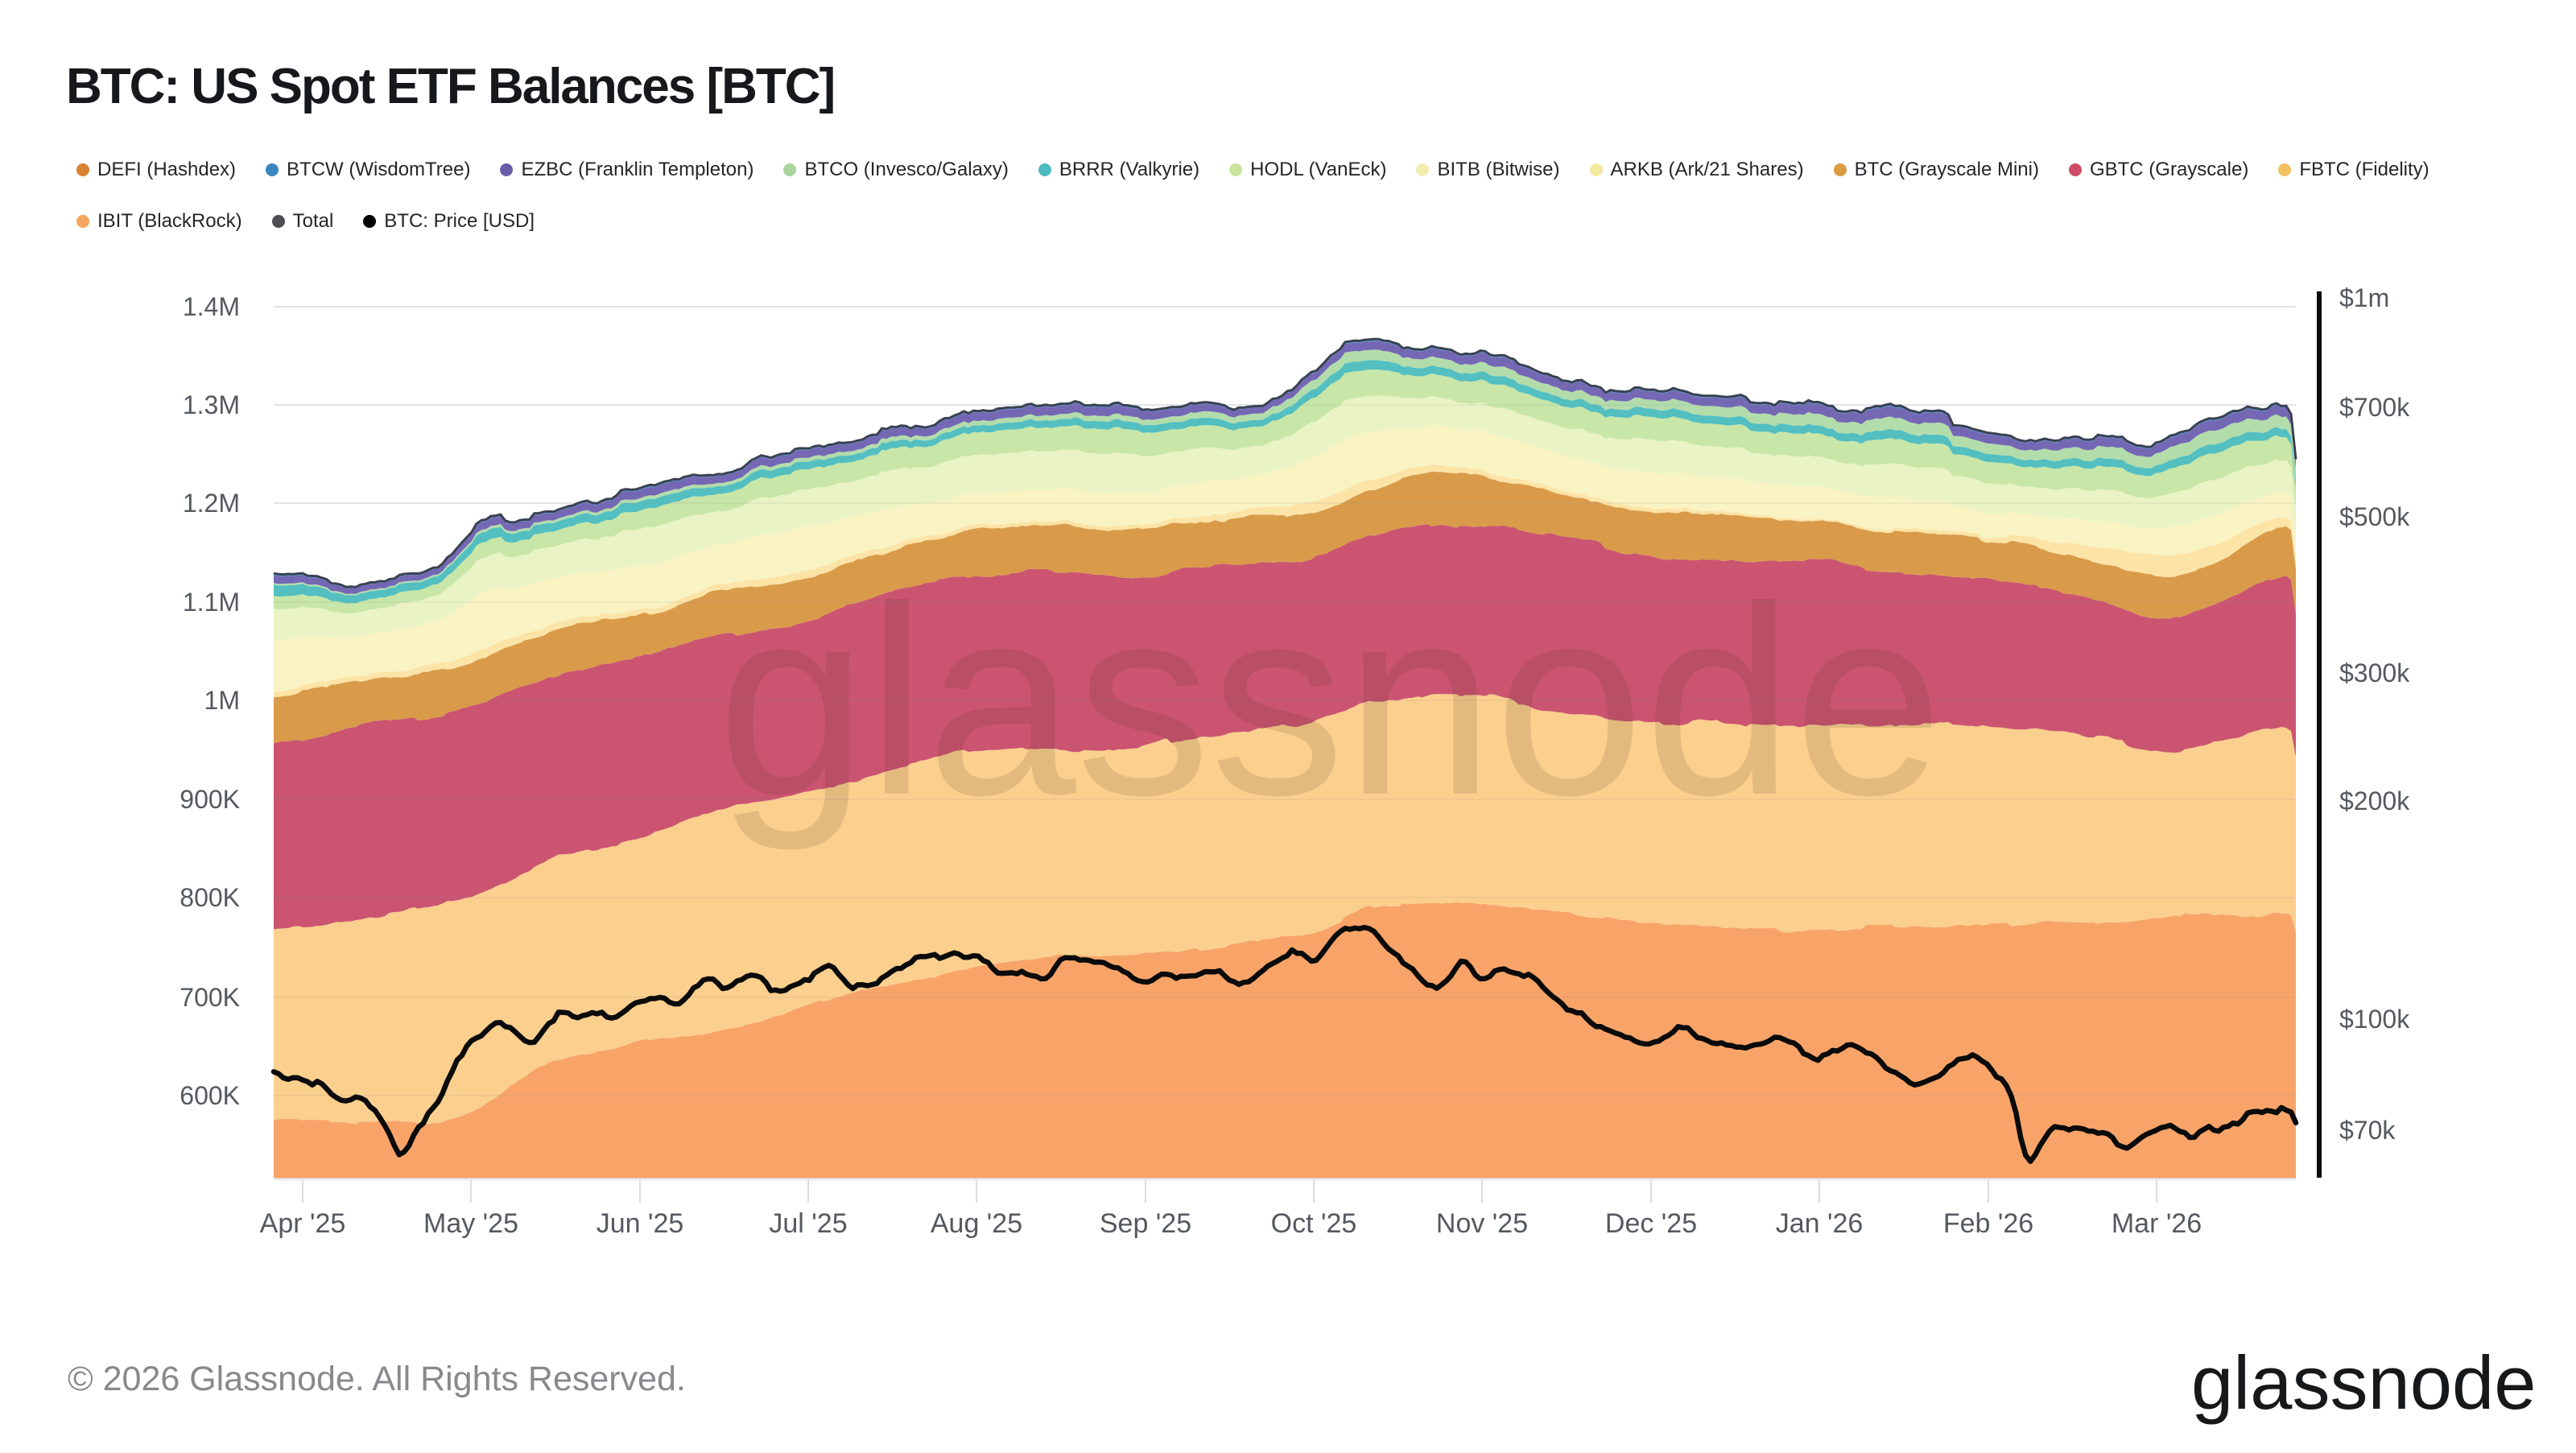 The height and width of the screenshot is (1453, 2576). What do you see at coordinates (2367, 1131) in the screenshot?
I see `svg-text: $70k` at bounding box center [2367, 1131].